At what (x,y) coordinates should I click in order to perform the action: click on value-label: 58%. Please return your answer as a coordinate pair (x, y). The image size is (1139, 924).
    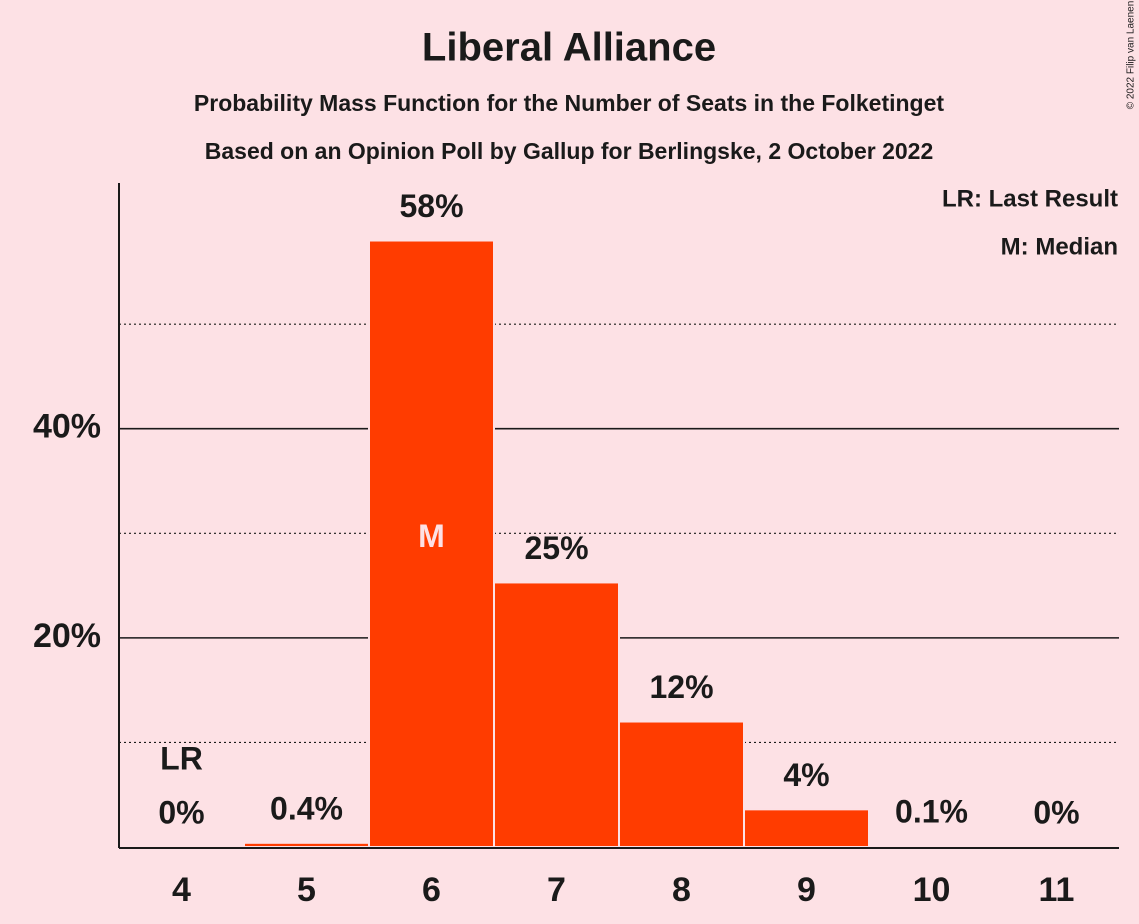
    Looking at the image, I should click on (431, 206).